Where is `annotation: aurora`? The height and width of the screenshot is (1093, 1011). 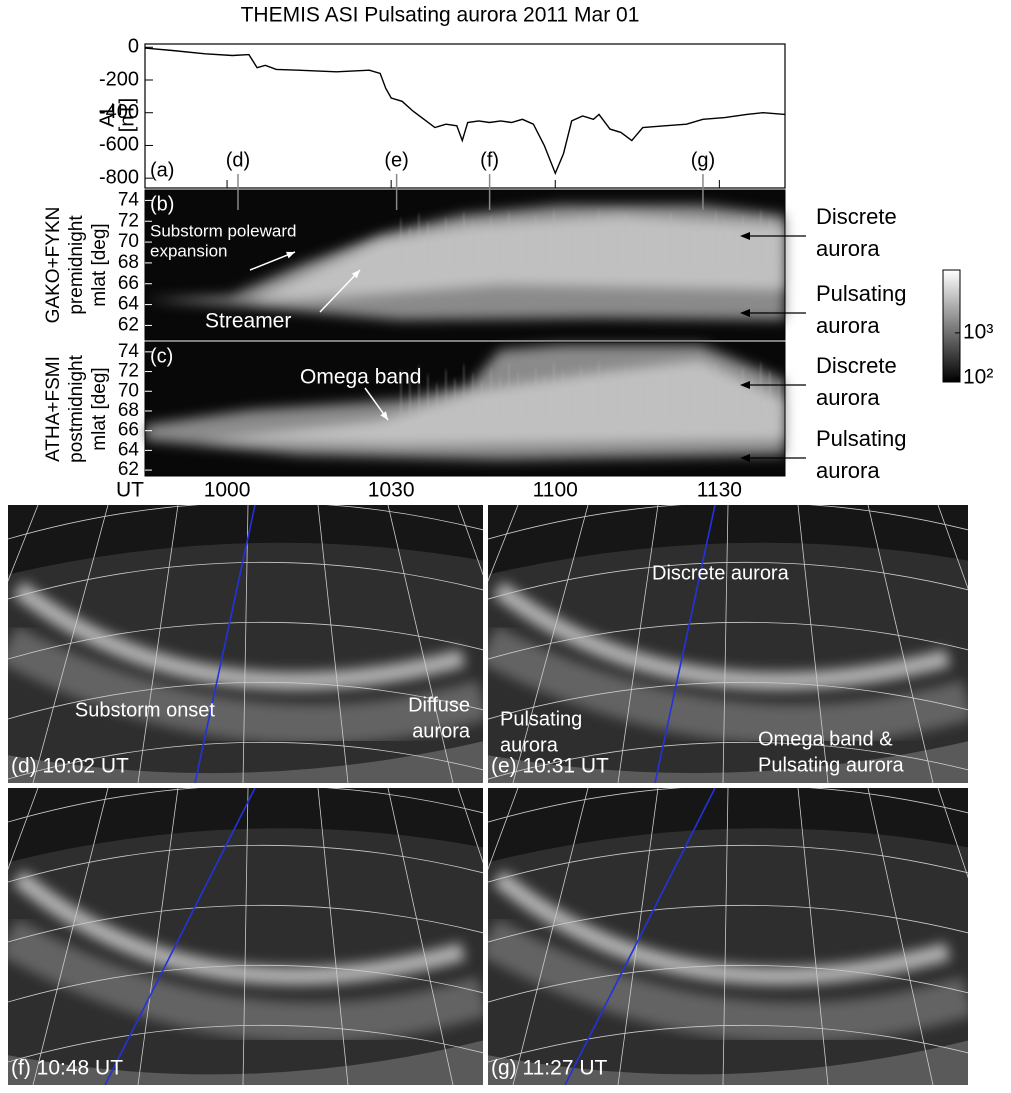
annotation: aurora is located at coordinates (441, 731).